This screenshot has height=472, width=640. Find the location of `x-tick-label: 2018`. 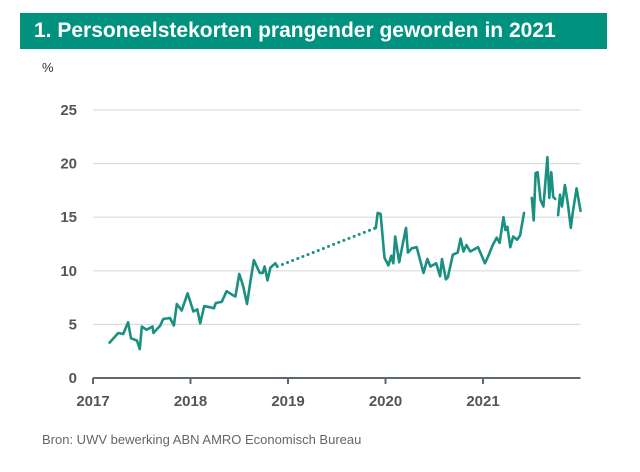

x-tick-label: 2018 is located at coordinates (190, 401).